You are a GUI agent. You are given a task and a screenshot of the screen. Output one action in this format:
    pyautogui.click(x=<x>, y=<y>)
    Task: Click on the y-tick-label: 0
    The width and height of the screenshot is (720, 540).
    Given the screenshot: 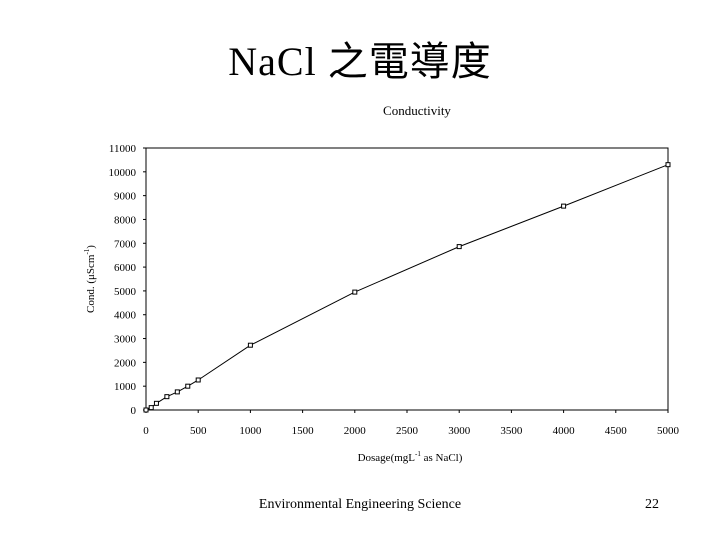 What is the action you would take?
    pyautogui.click(x=134, y=411)
    